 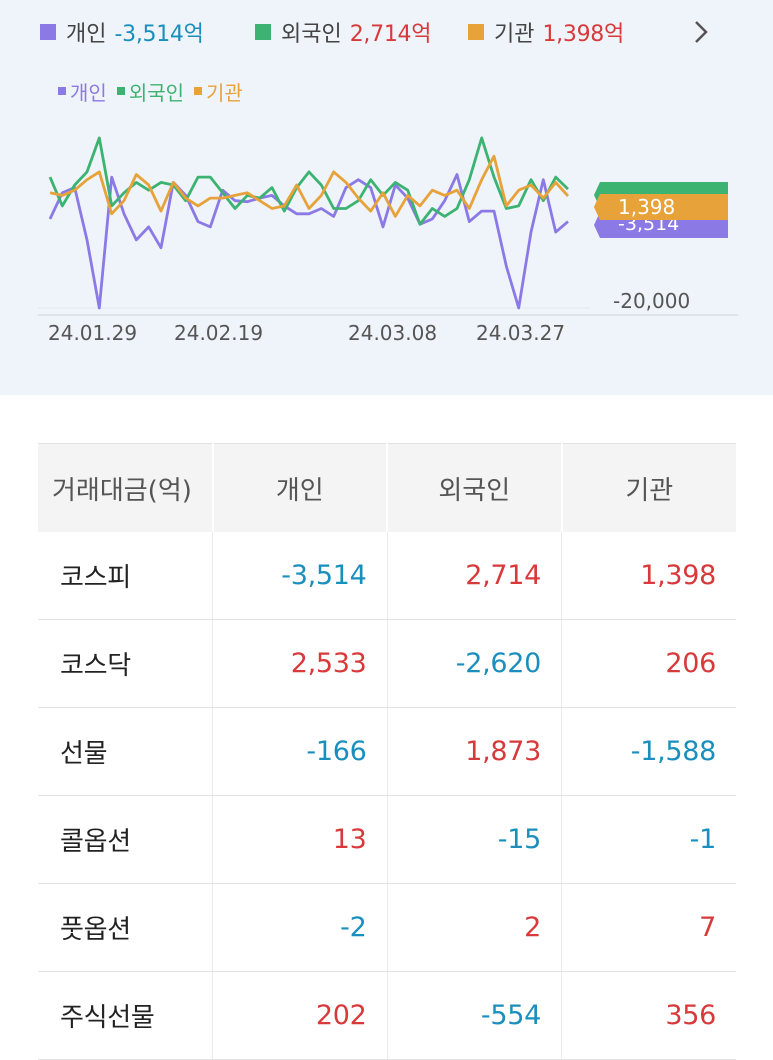 I want to click on table-cell: -2,620, so click(x=474, y=663).